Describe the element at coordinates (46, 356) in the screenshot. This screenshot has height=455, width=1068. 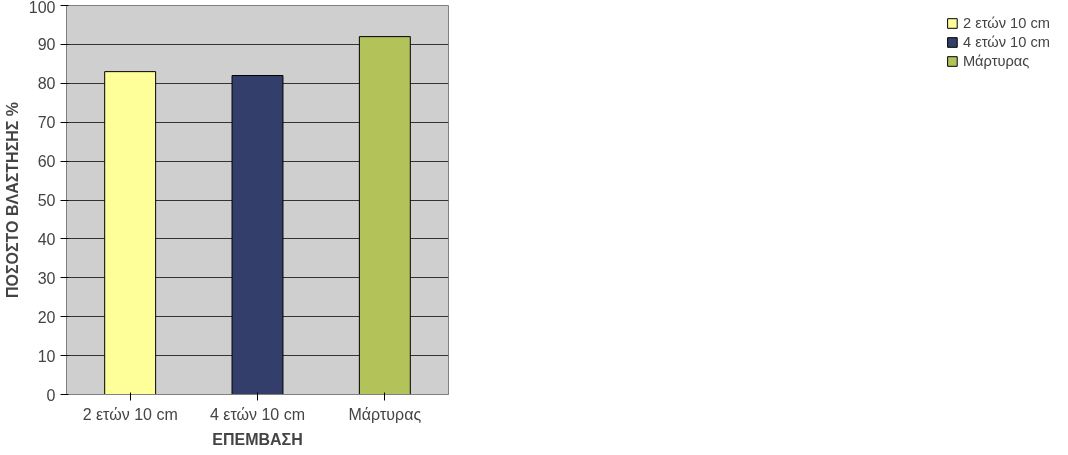
I see `y-tick-label: 10` at that location.